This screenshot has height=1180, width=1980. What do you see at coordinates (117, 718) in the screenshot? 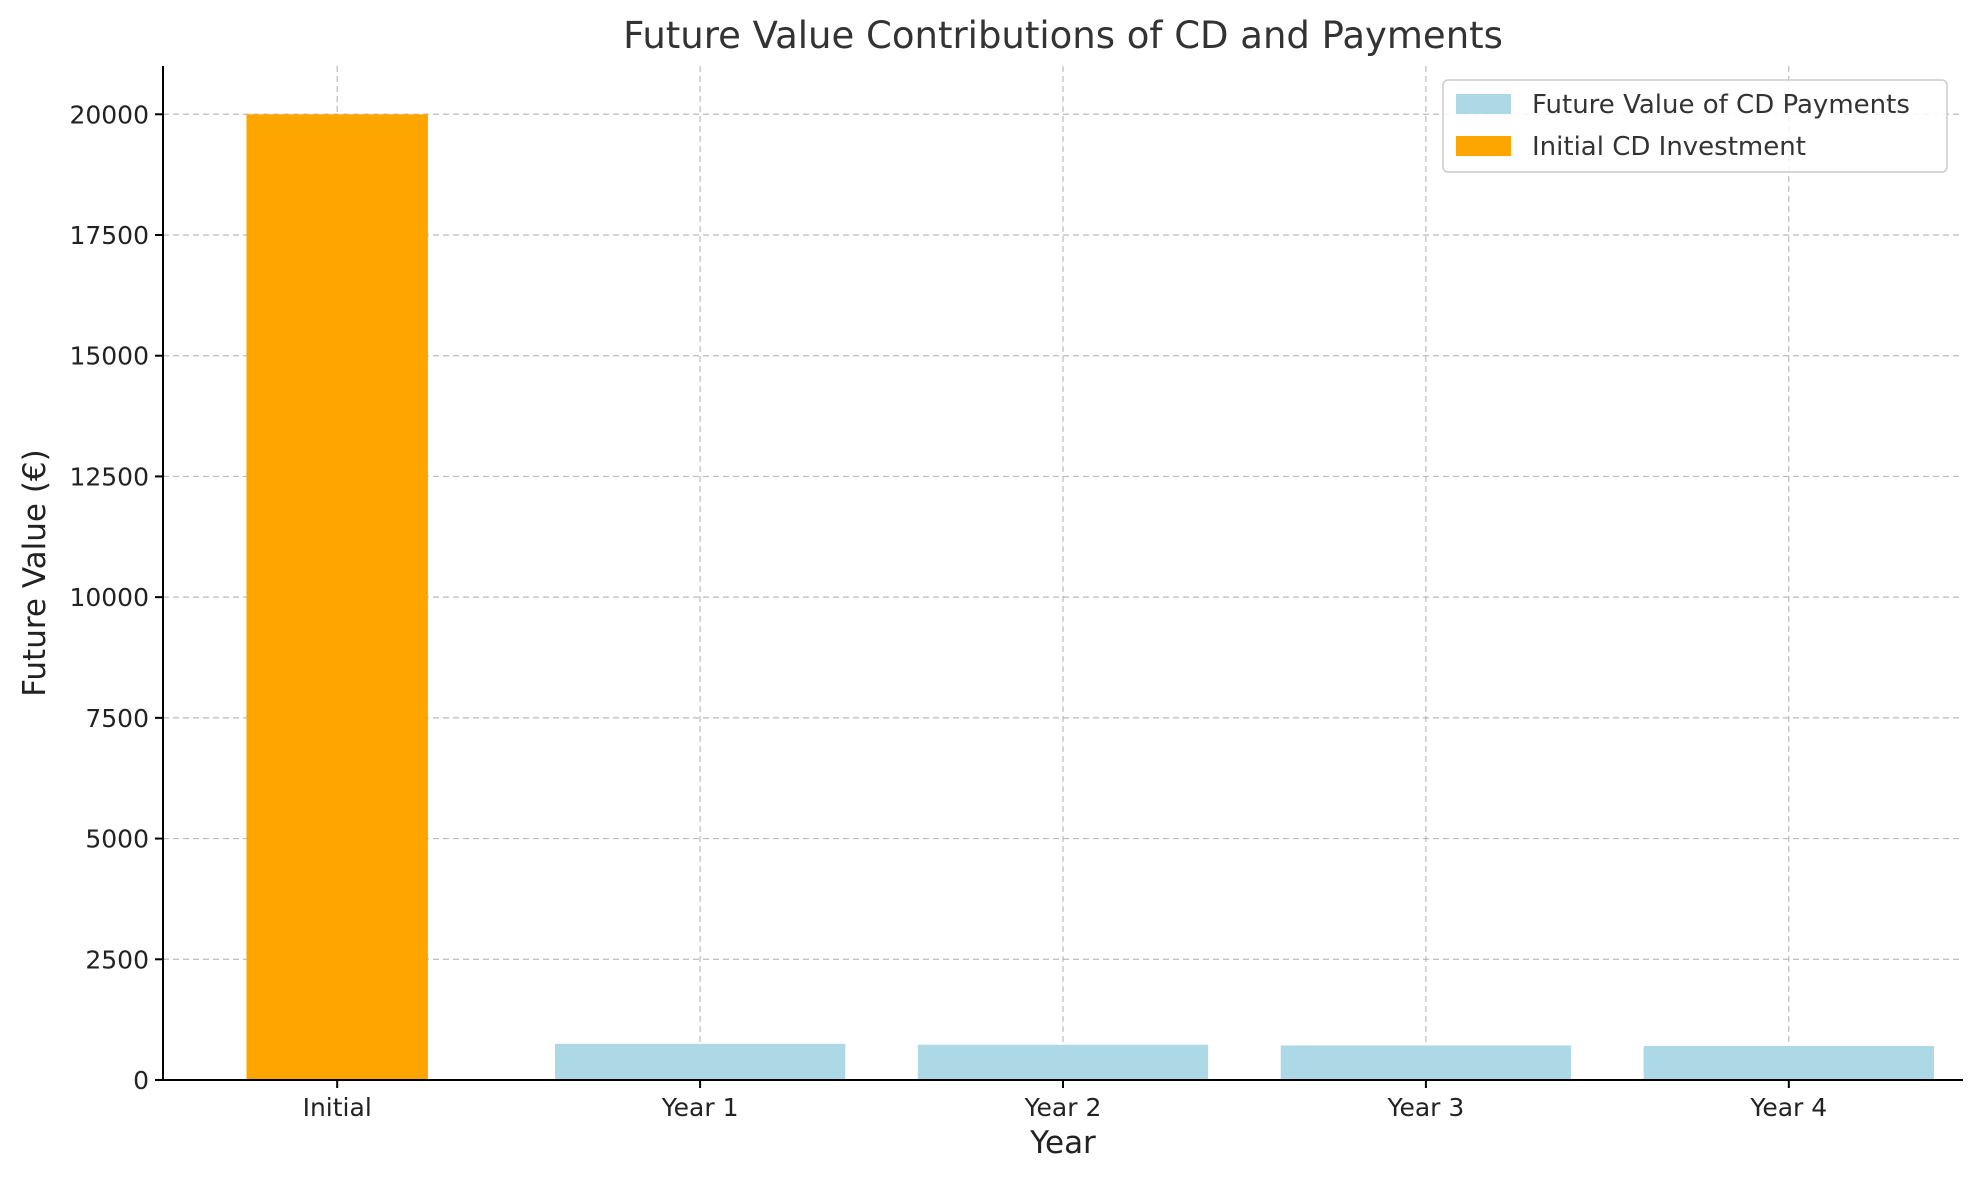
I see `y-tick-label: 7500` at bounding box center [117, 718].